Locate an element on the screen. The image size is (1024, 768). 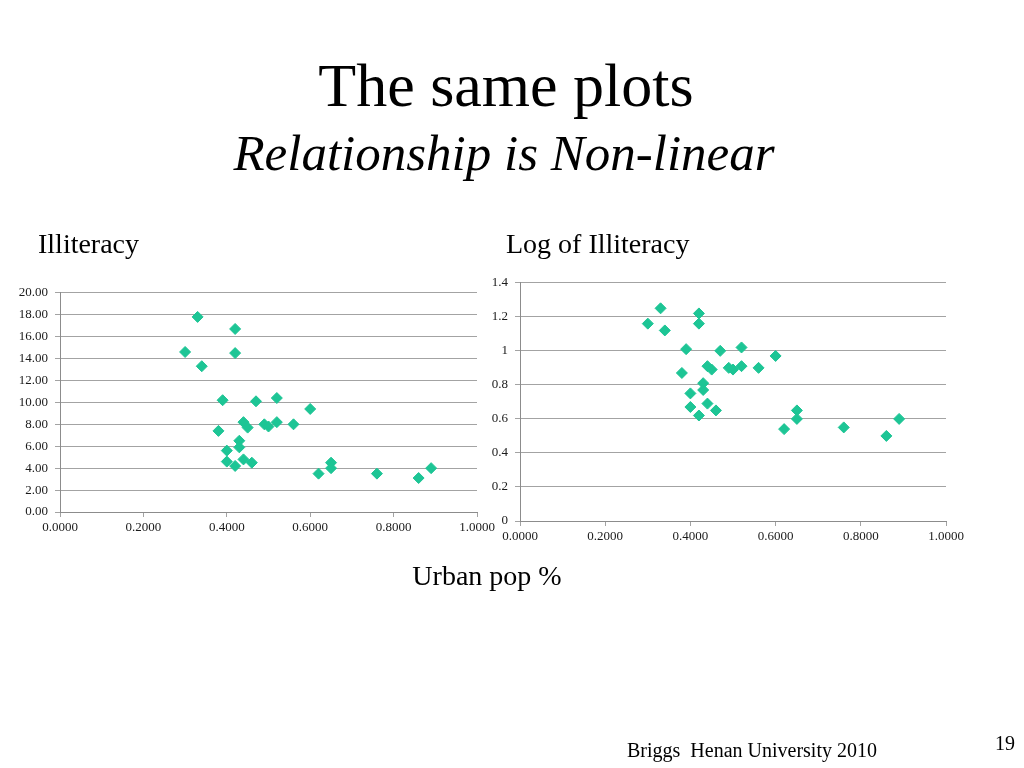
y-tick-label: 1 is located at coordinates (504, 350).